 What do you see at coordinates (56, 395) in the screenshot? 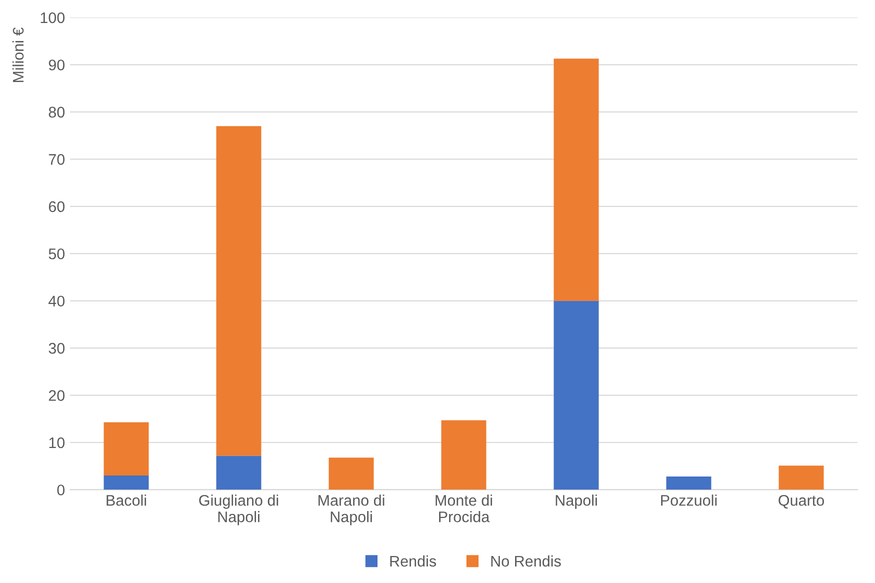
I see `y-tick-label: 20` at bounding box center [56, 395].